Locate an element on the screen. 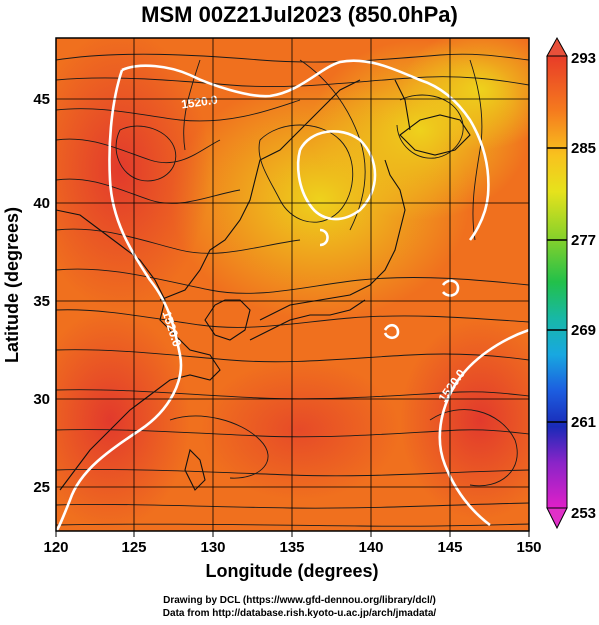 This screenshot has height=625, width=599. y-tick-labels: 25 30 35 40 45 is located at coordinates (41, 293).